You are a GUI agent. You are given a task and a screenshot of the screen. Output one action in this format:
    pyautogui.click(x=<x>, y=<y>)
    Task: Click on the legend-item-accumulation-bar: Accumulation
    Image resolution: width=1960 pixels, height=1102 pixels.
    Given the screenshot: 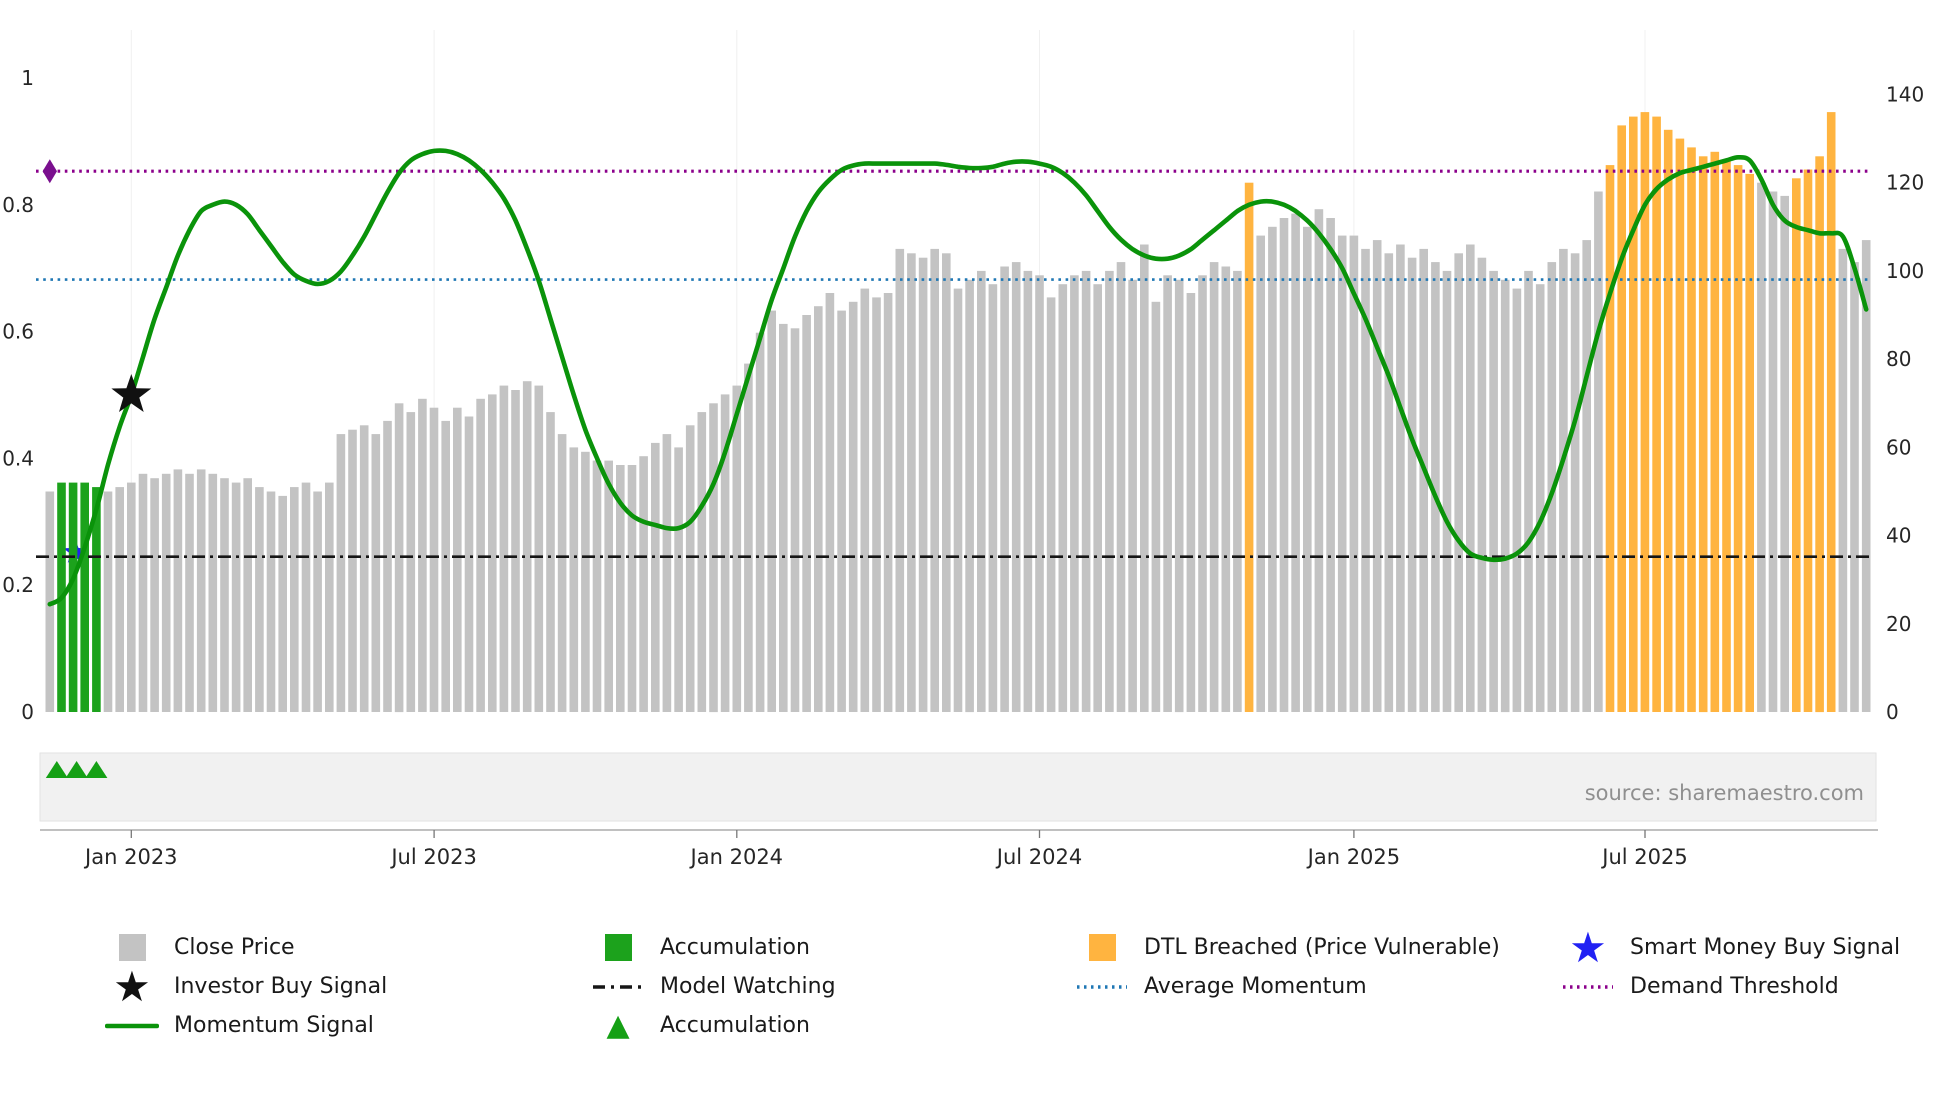 What is the action you would take?
    pyautogui.click(x=713, y=947)
    